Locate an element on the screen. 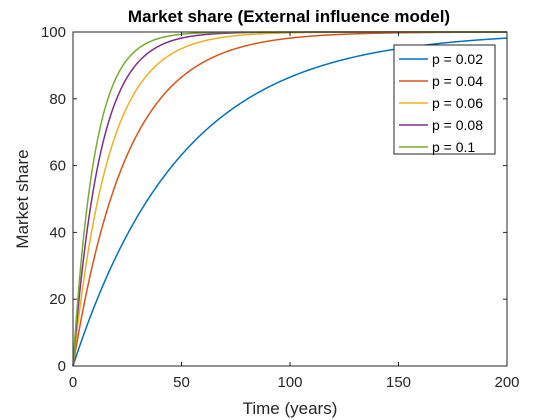 The image size is (560, 420). legend: p = 0.02 p = 0.04 p = 0.06 p = 0.08 p = 0.1 is located at coordinates (444, 99).